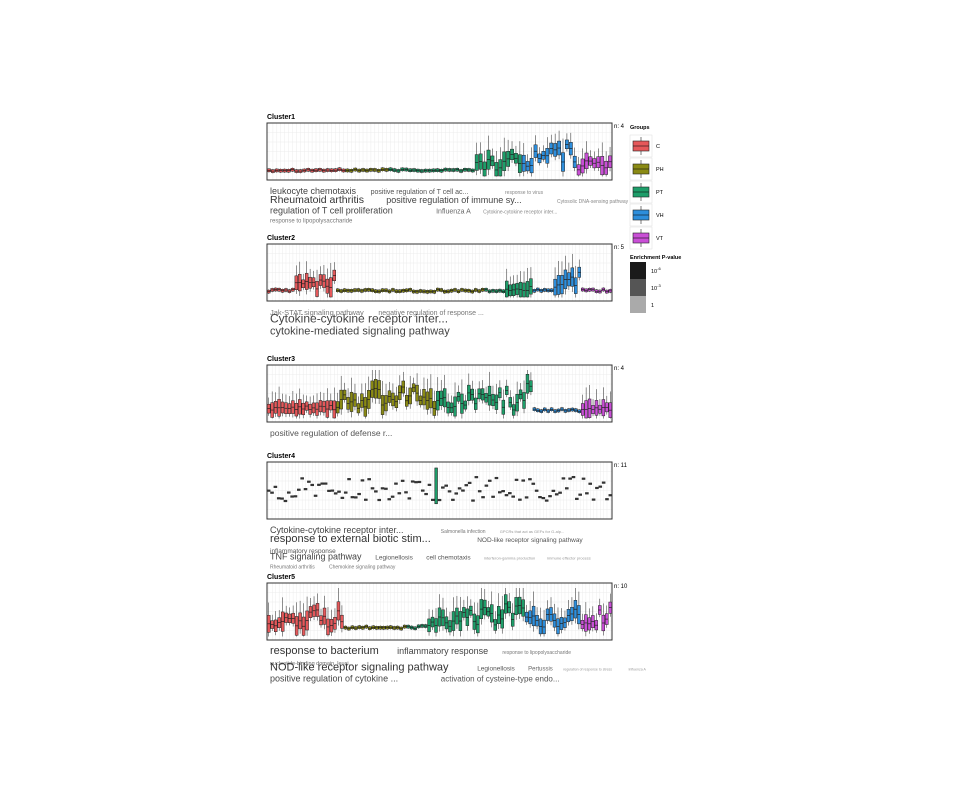 The image size is (977, 795). What do you see at coordinates (569, 558) in the screenshot?
I see `term-label: immune effector process` at bounding box center [569, 558].